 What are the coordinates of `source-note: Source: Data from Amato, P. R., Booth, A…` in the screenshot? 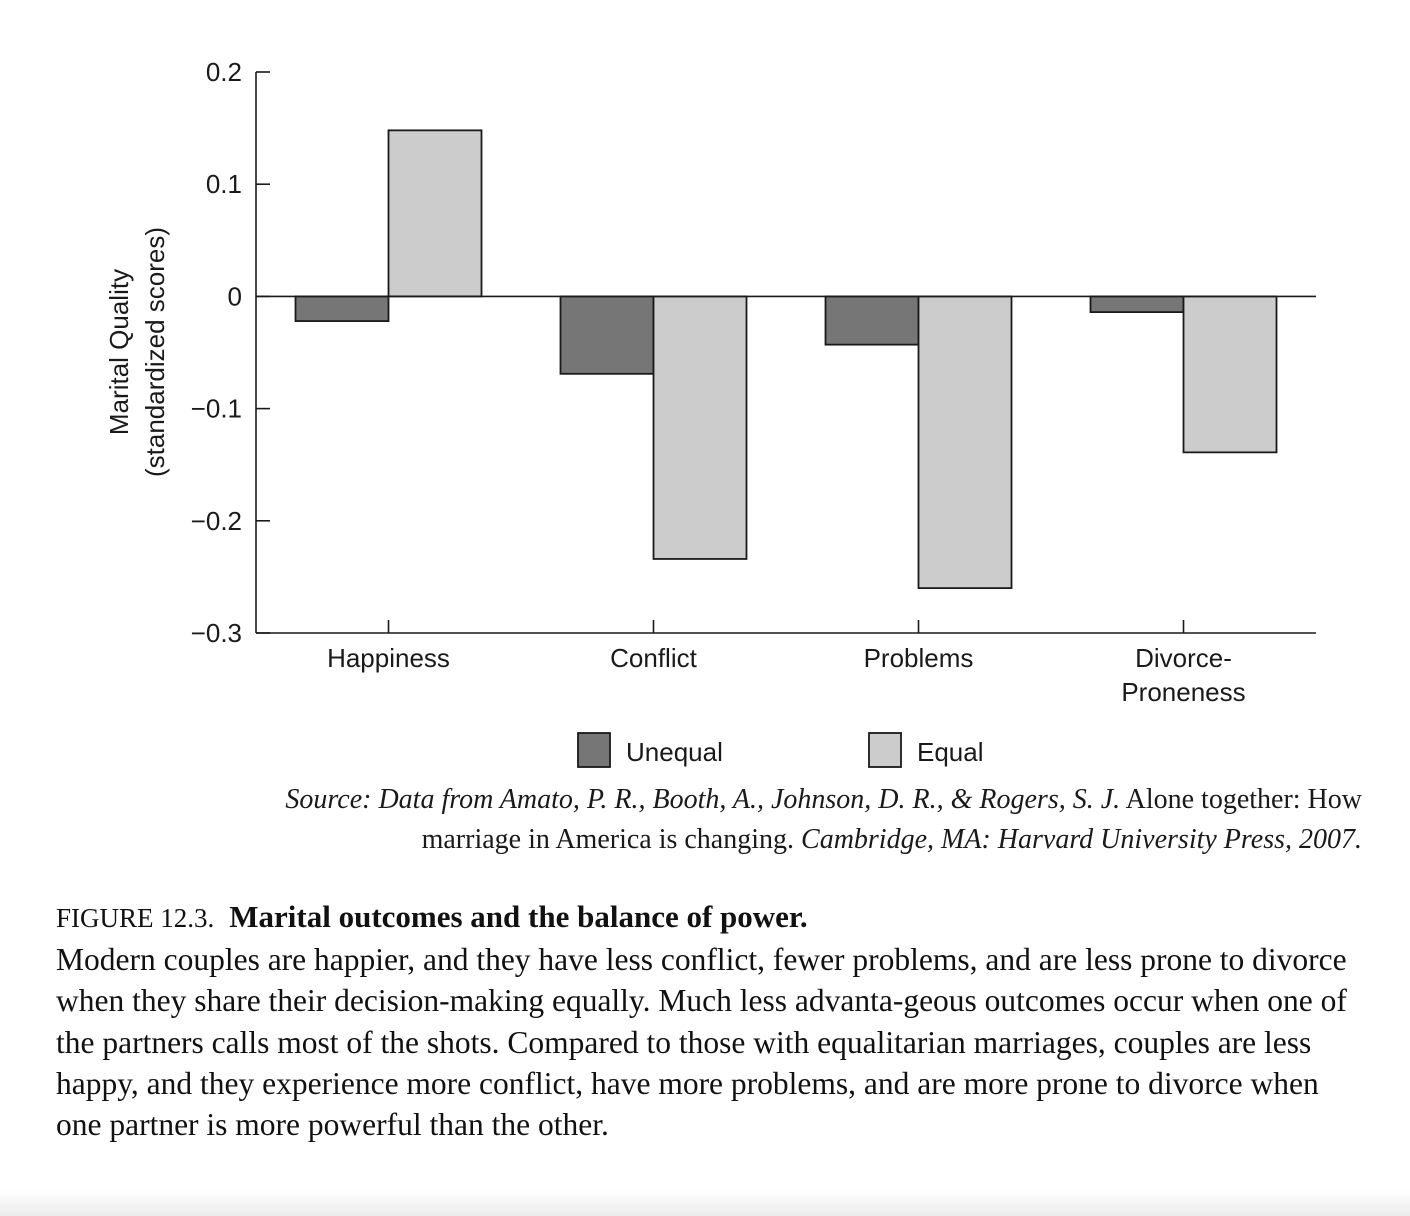 It's located at (751, 820).